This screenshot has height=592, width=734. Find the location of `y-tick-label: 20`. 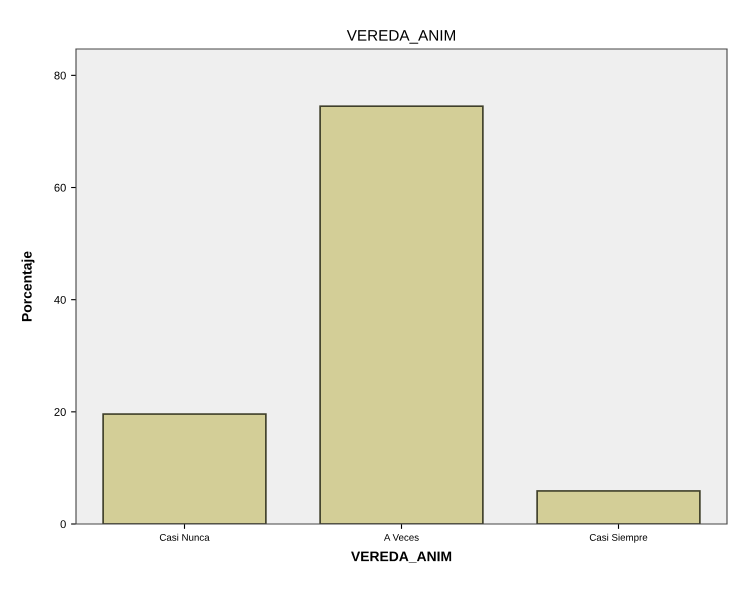

y-tick-label: 20 is located at coordinates (60, 412).